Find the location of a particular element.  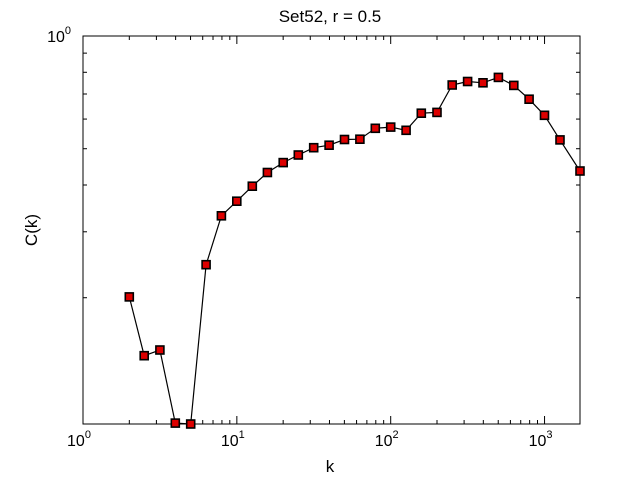

x-axis-label: k is located at coordinates (330, 466).